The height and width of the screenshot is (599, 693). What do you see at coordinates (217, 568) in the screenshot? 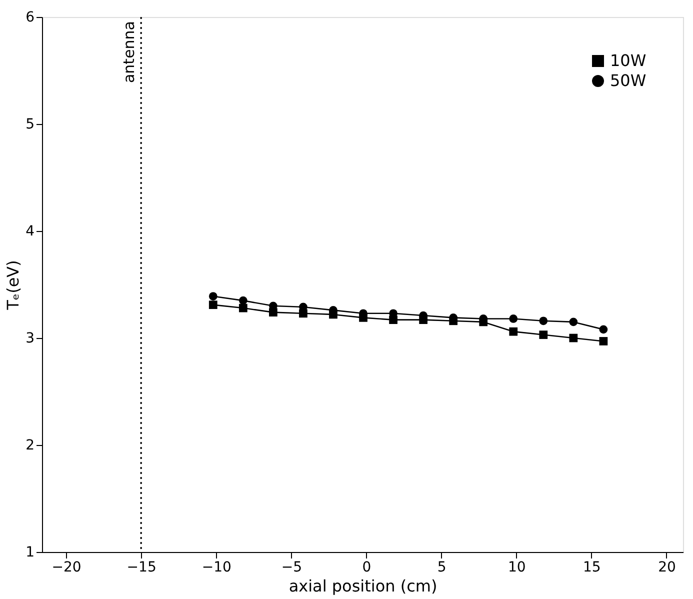
I see `x-tick-label: −10` at bounding box center [217, 568].